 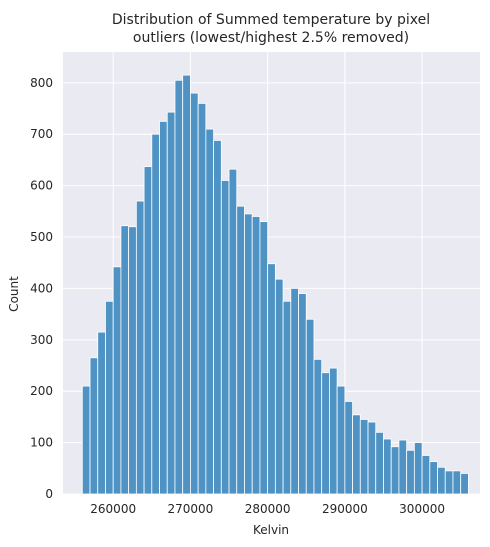 I want to click on x-axis-label: Kelvin, so click(x=271, y=530).